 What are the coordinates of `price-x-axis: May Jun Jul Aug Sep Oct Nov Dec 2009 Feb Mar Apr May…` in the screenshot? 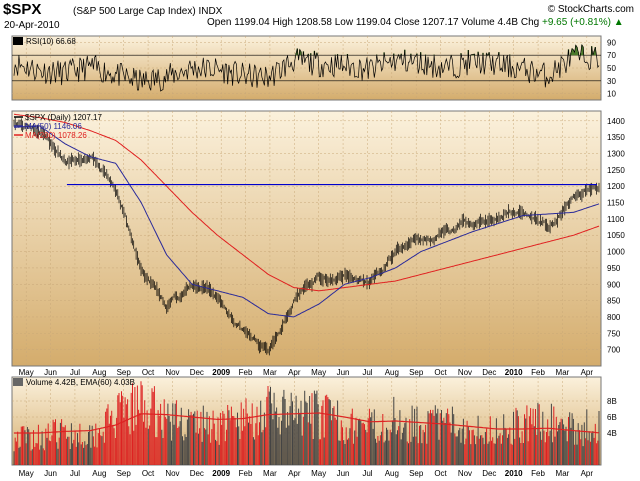 It's located at (306, 372).